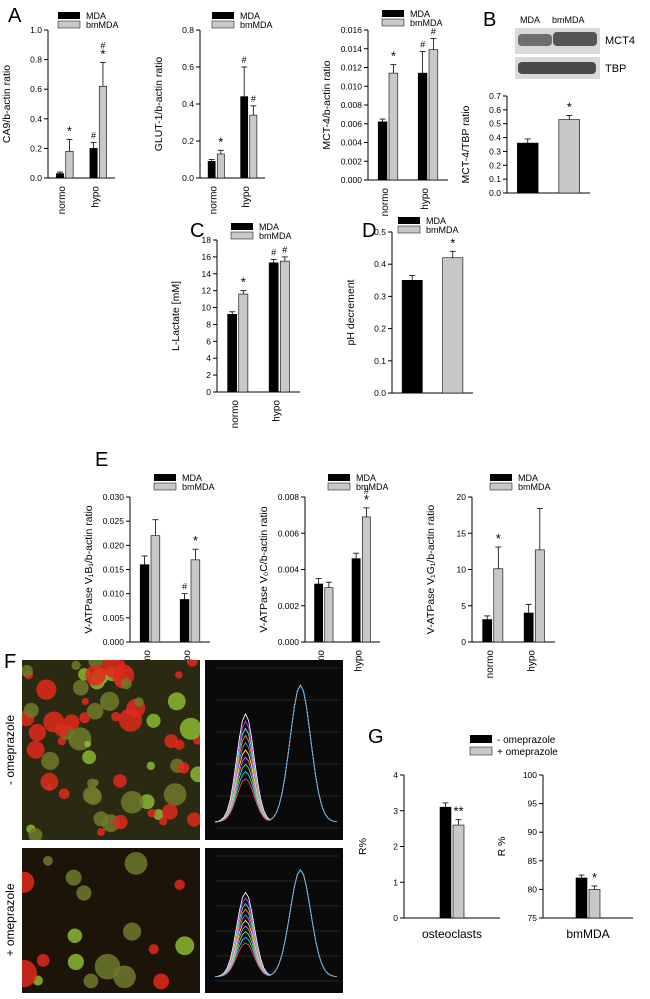 The image size is (650, 999). Describe the element at coordinates (380, 361) in the screenshot. I see `y-tick-label-d: 0.1` at that location.